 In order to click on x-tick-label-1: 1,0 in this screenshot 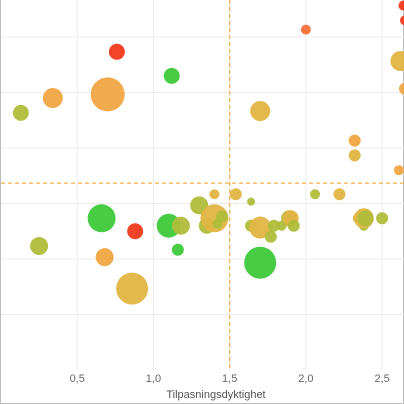, I will do `click(153, 379)`.